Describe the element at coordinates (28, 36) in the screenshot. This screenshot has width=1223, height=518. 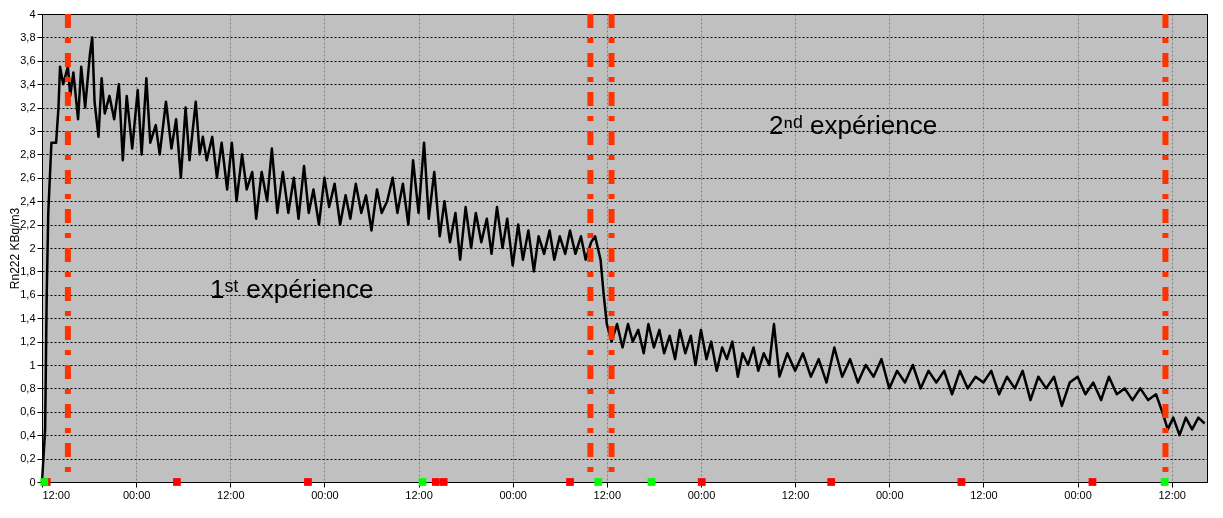
I see `y-tick-label: 3,8` at that location.